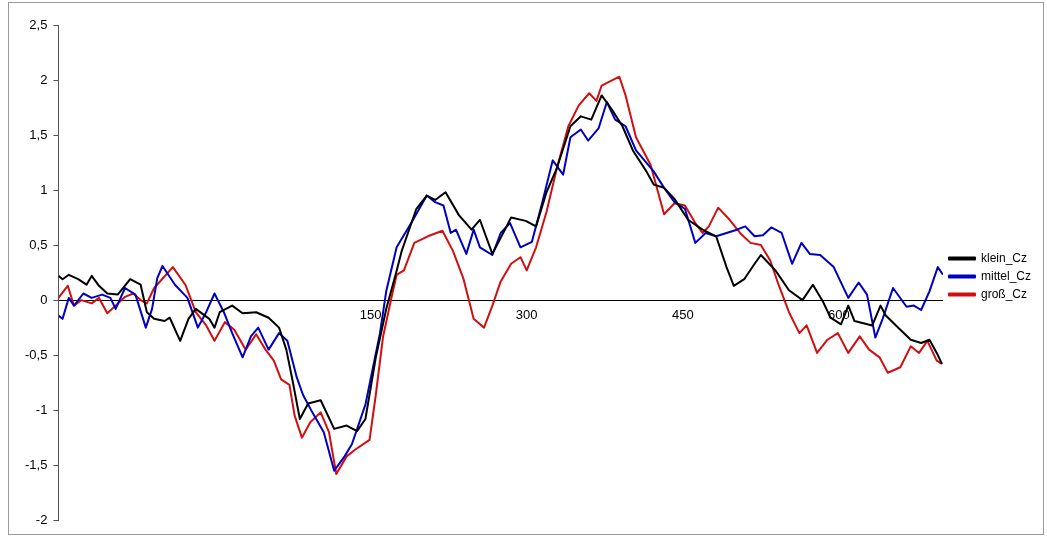  Describe the element at coordinates (36, 354) in the screenshot. I see `y-tick-label: -0,5` at that location.